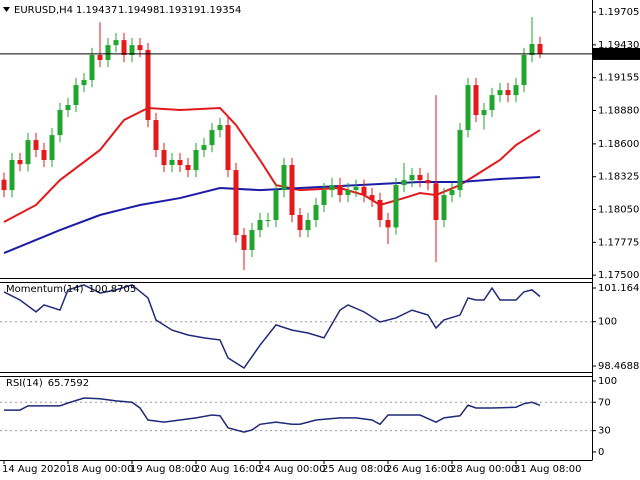 This screenshot has width=640, height=480. I want to click on line, so click(272, 415).